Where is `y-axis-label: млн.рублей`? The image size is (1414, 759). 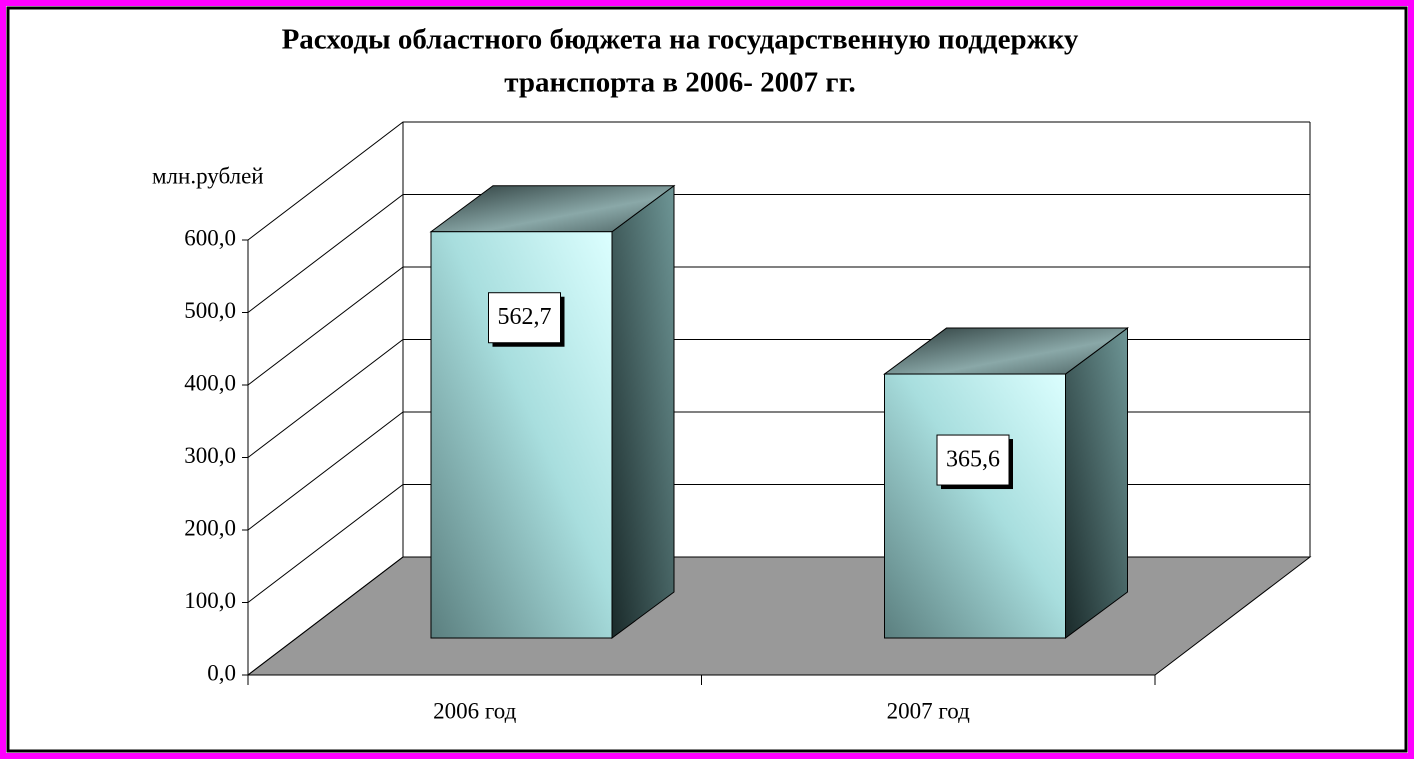 y-axis-label: млн.рублей is located at coordinates (208, 175).